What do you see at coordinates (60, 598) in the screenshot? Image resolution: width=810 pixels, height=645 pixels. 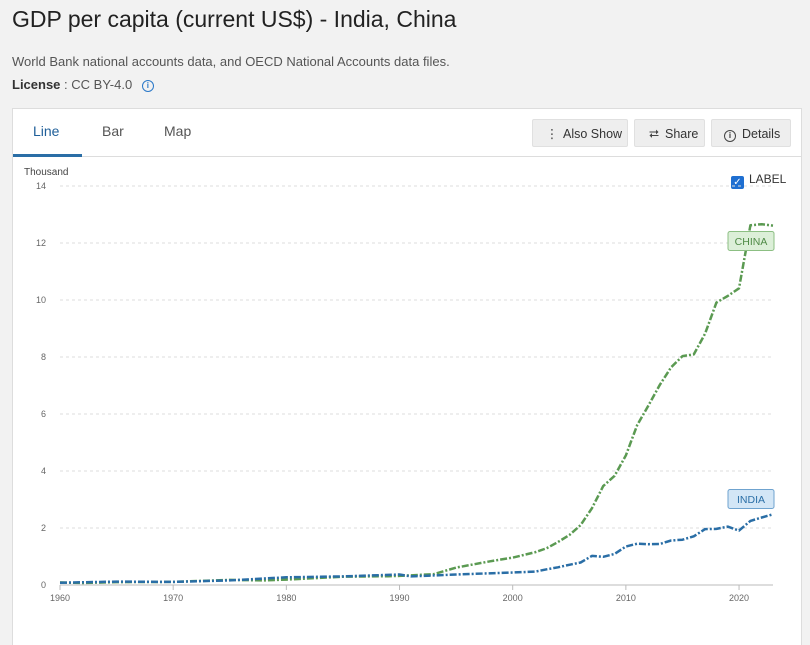 I see `x-tick-label: 1960` at bounding box center [60, 598].